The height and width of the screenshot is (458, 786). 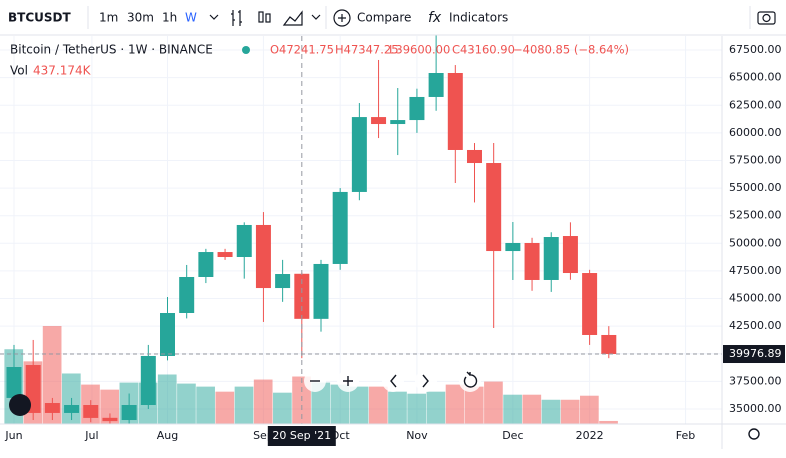 I want to click on indicators-button: Indicators, so click(x=478, y=18).